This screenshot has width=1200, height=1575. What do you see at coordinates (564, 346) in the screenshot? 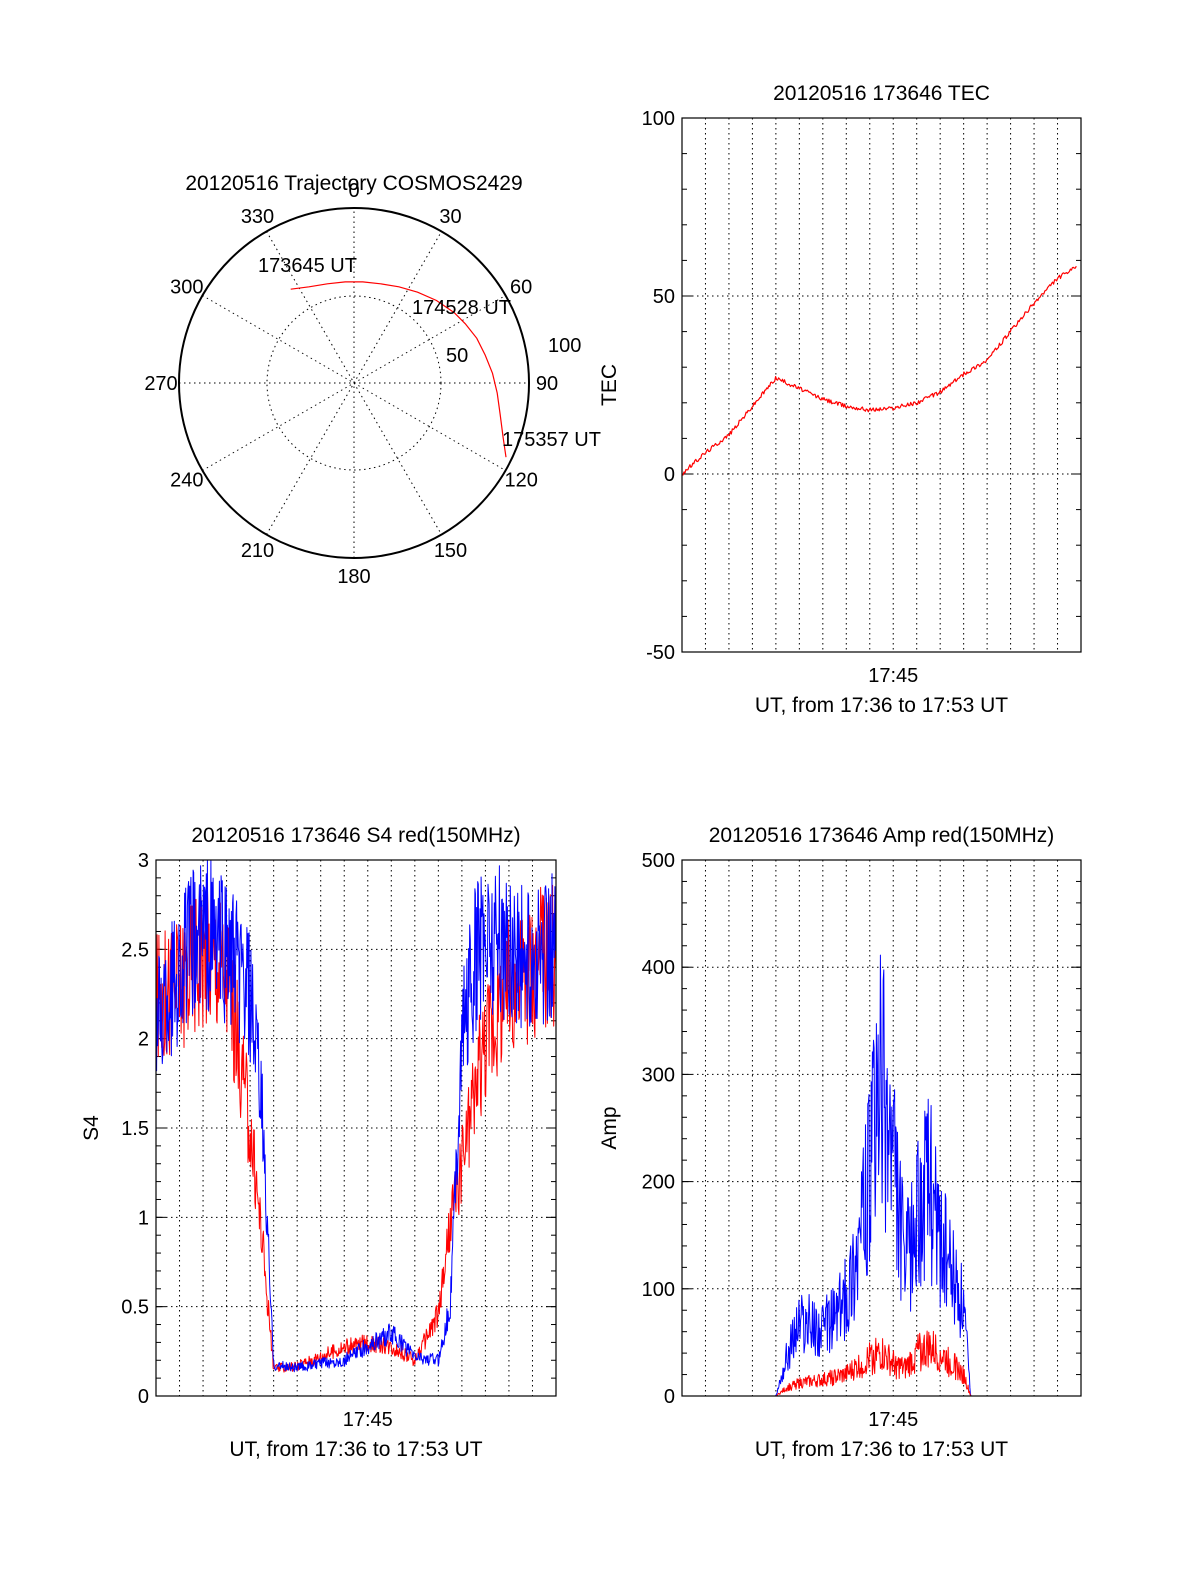
I see `elevation-ring-label-100: 100` at bounding box center [564, 346].